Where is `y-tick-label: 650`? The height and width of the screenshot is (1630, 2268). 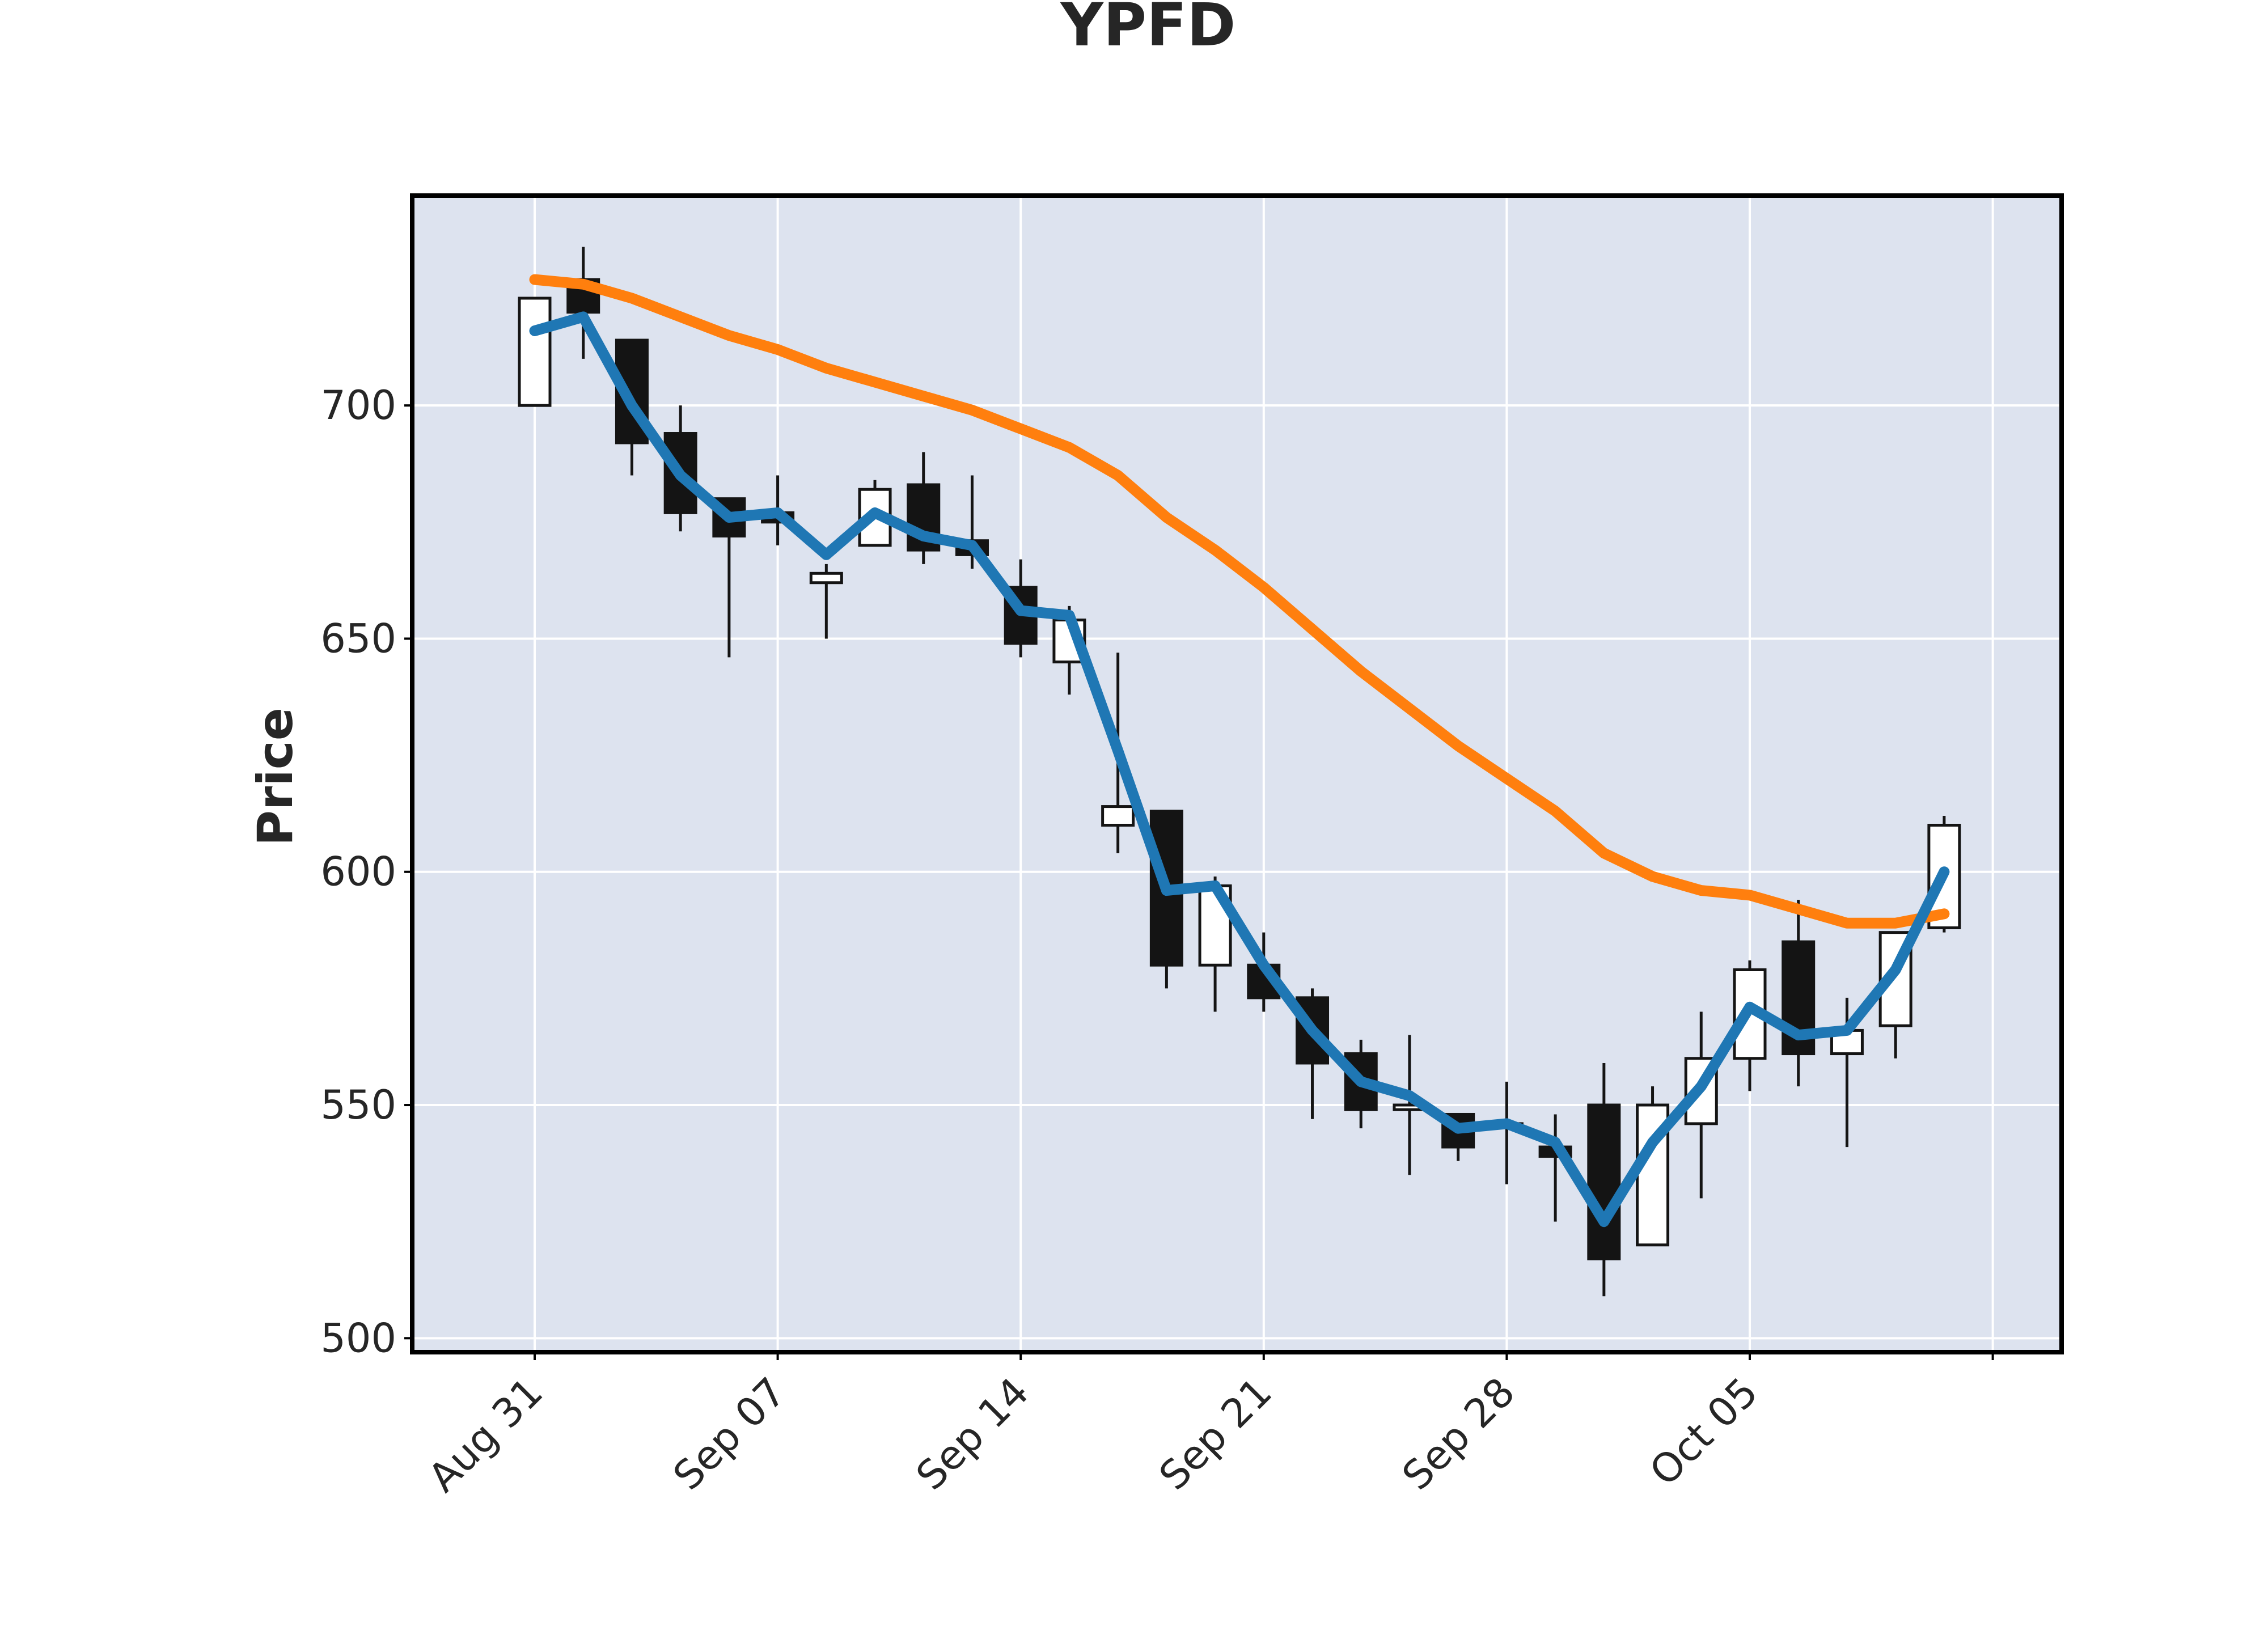 y-tick-label: 650 is located at coordinates (358, 639).